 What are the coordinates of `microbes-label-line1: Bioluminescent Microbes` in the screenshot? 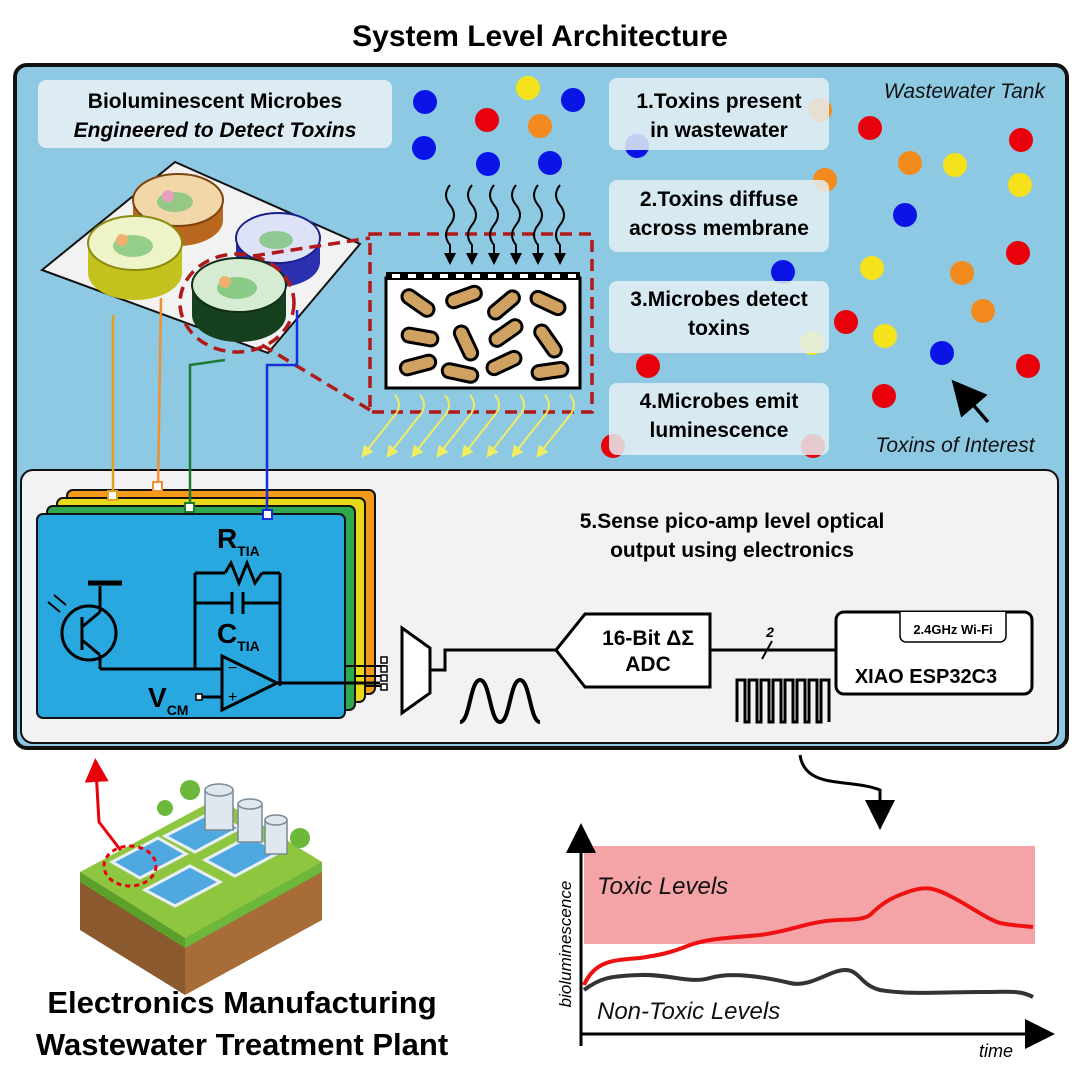 It's located at (215, 101).